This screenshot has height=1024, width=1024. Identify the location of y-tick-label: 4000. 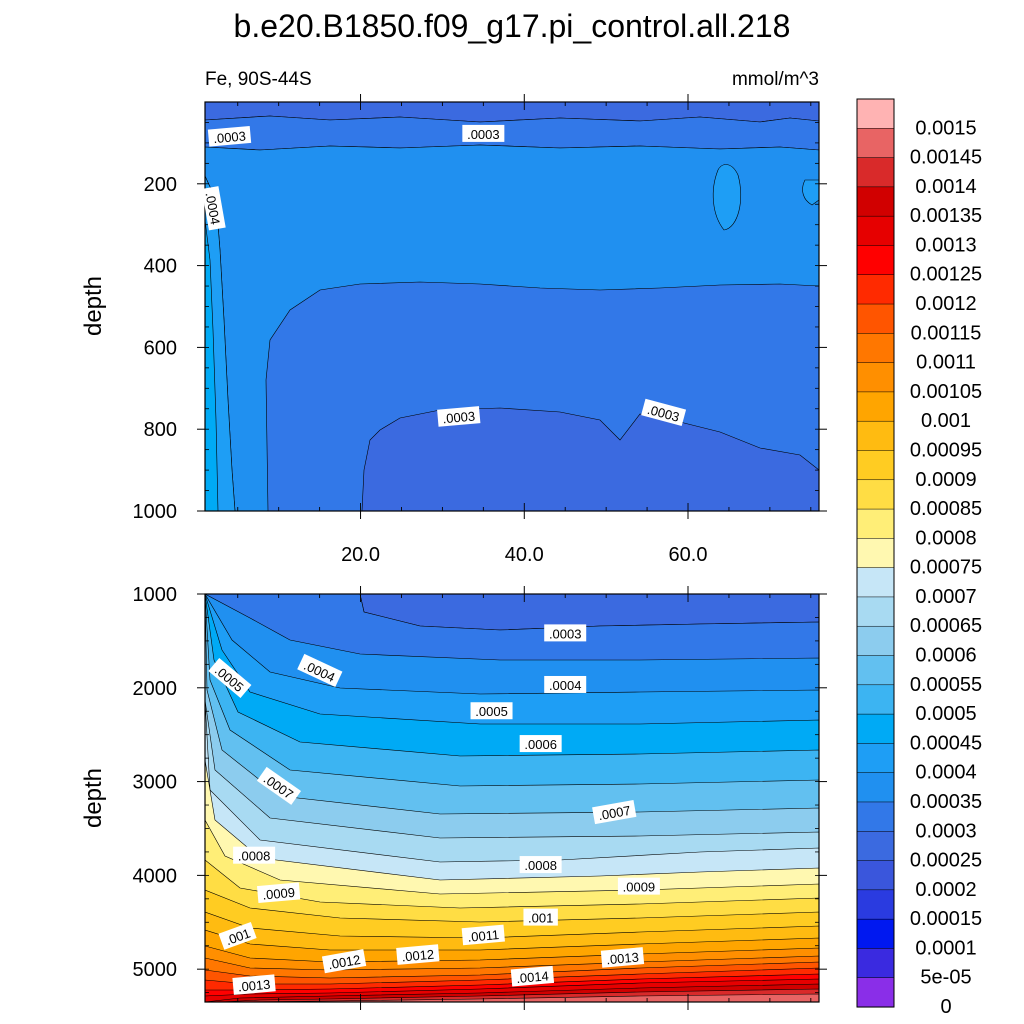
(155, 876).